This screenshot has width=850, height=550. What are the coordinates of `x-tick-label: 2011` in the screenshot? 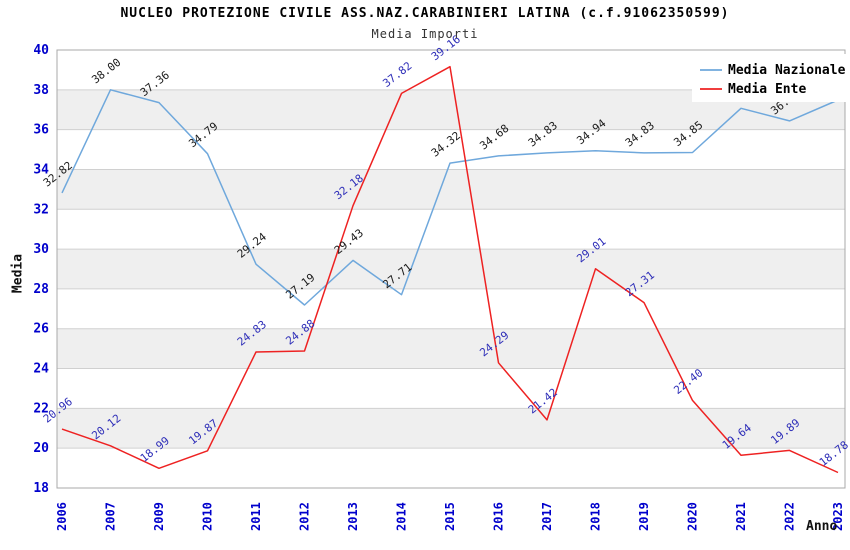 It's located at (256, 516).